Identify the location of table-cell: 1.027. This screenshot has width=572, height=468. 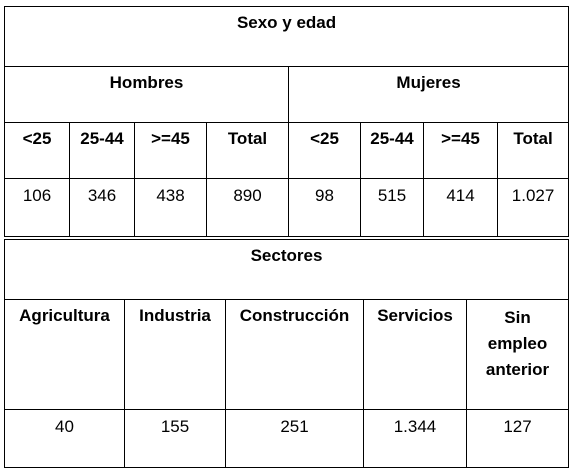
(533, 207).